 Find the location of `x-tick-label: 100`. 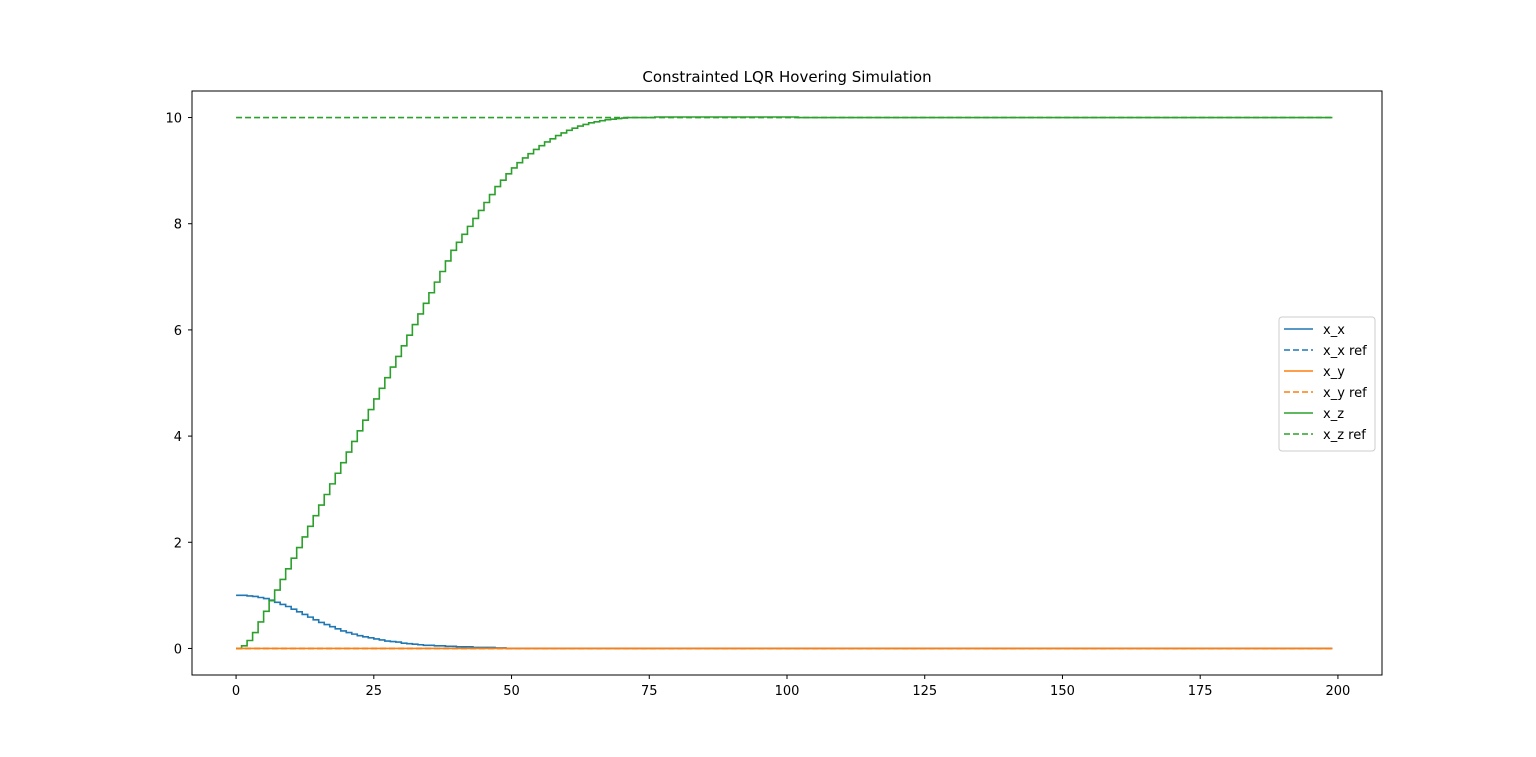

x-tick-label: 100 is located at coordinates (787, 691).